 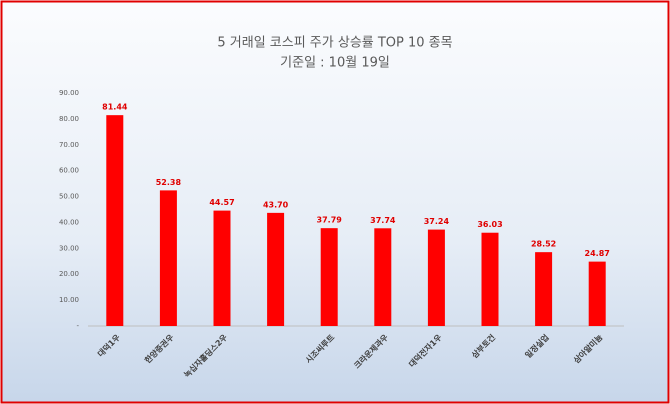 What do you see at coordinates (169, 182) in the screenshot?
I see `value-label: 52.38` at bounding box center [169, 182].